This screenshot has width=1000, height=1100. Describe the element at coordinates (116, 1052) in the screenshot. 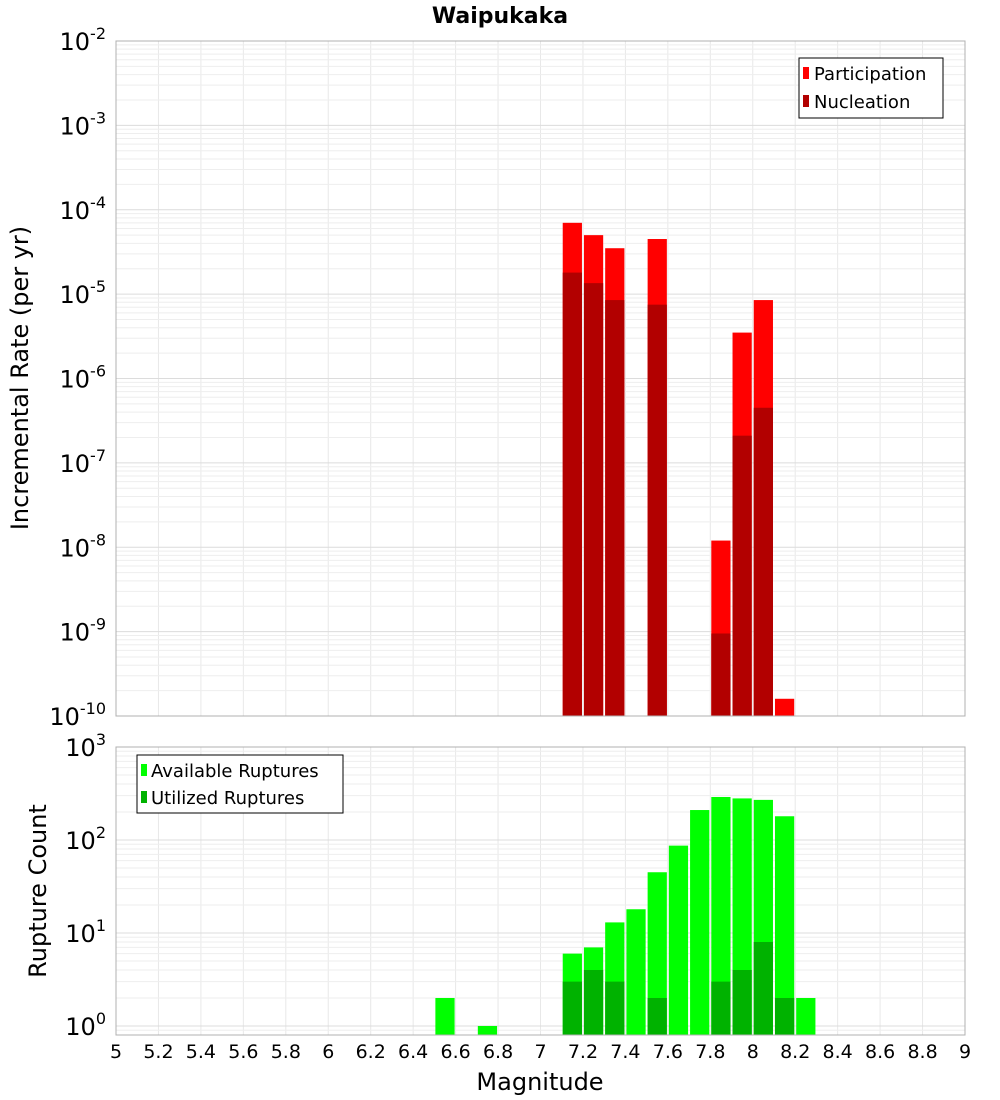

I see `x-tick-label: 5` at that location.